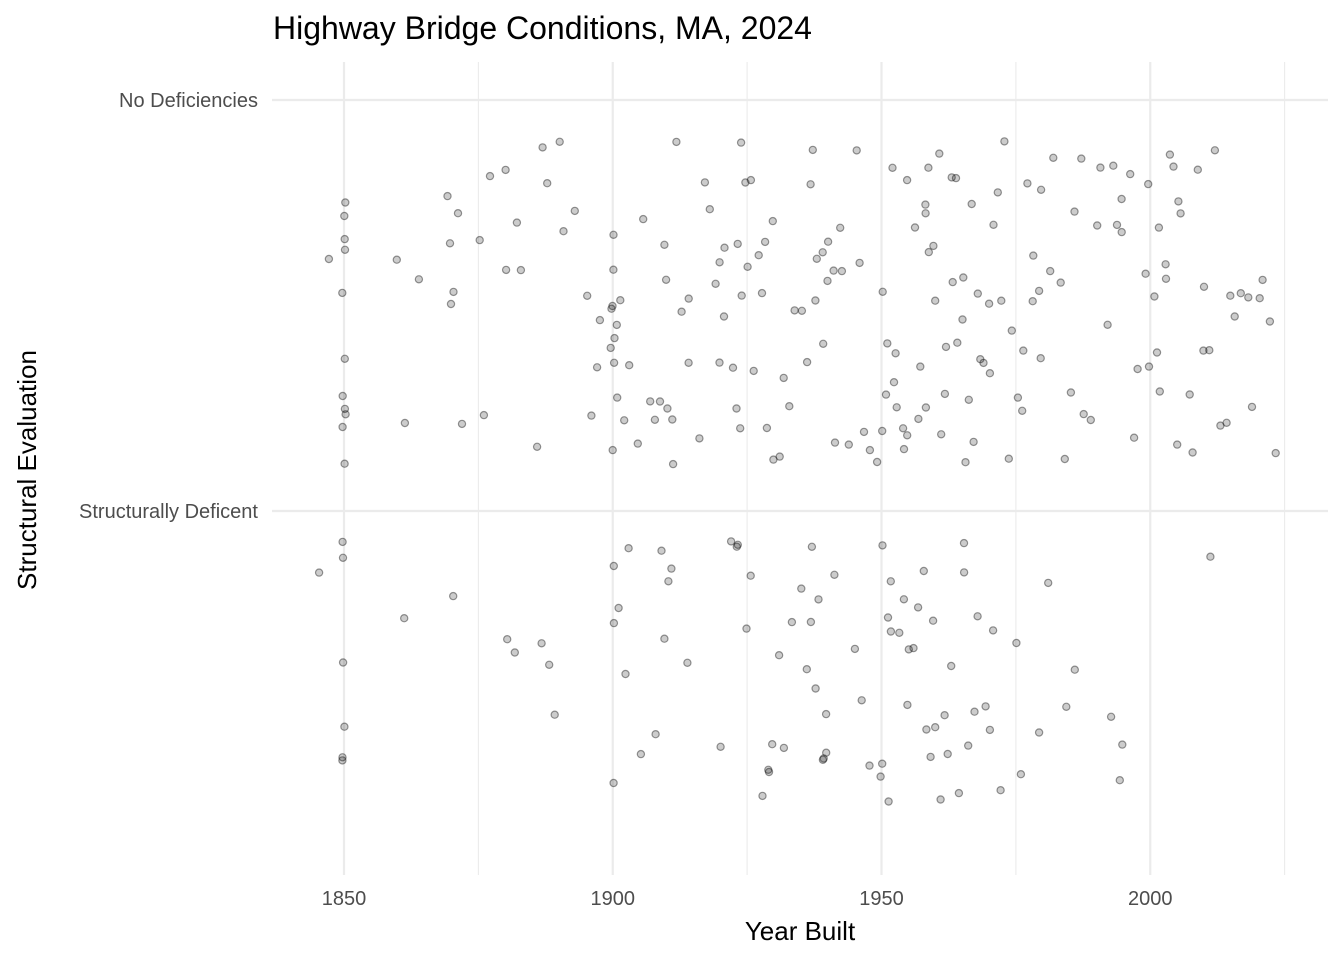 The width and height of the screenshot is (1344, 960). Describe the element at coordinates (188, 101) in the screenshot. I see `y-tick-label: No Deficiencies` at that location.